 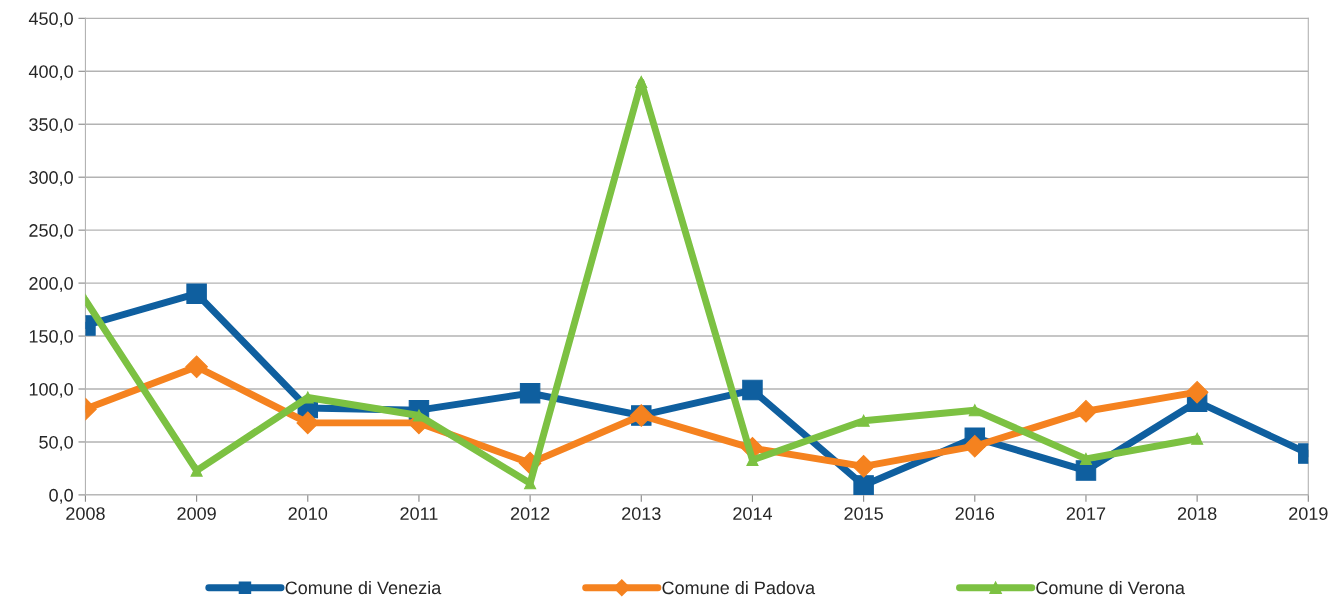 What do you see at coordinates (1308, 513) in the screenshot?
I see `x-tick-label: 2019` at bounding box center [1308, 513].